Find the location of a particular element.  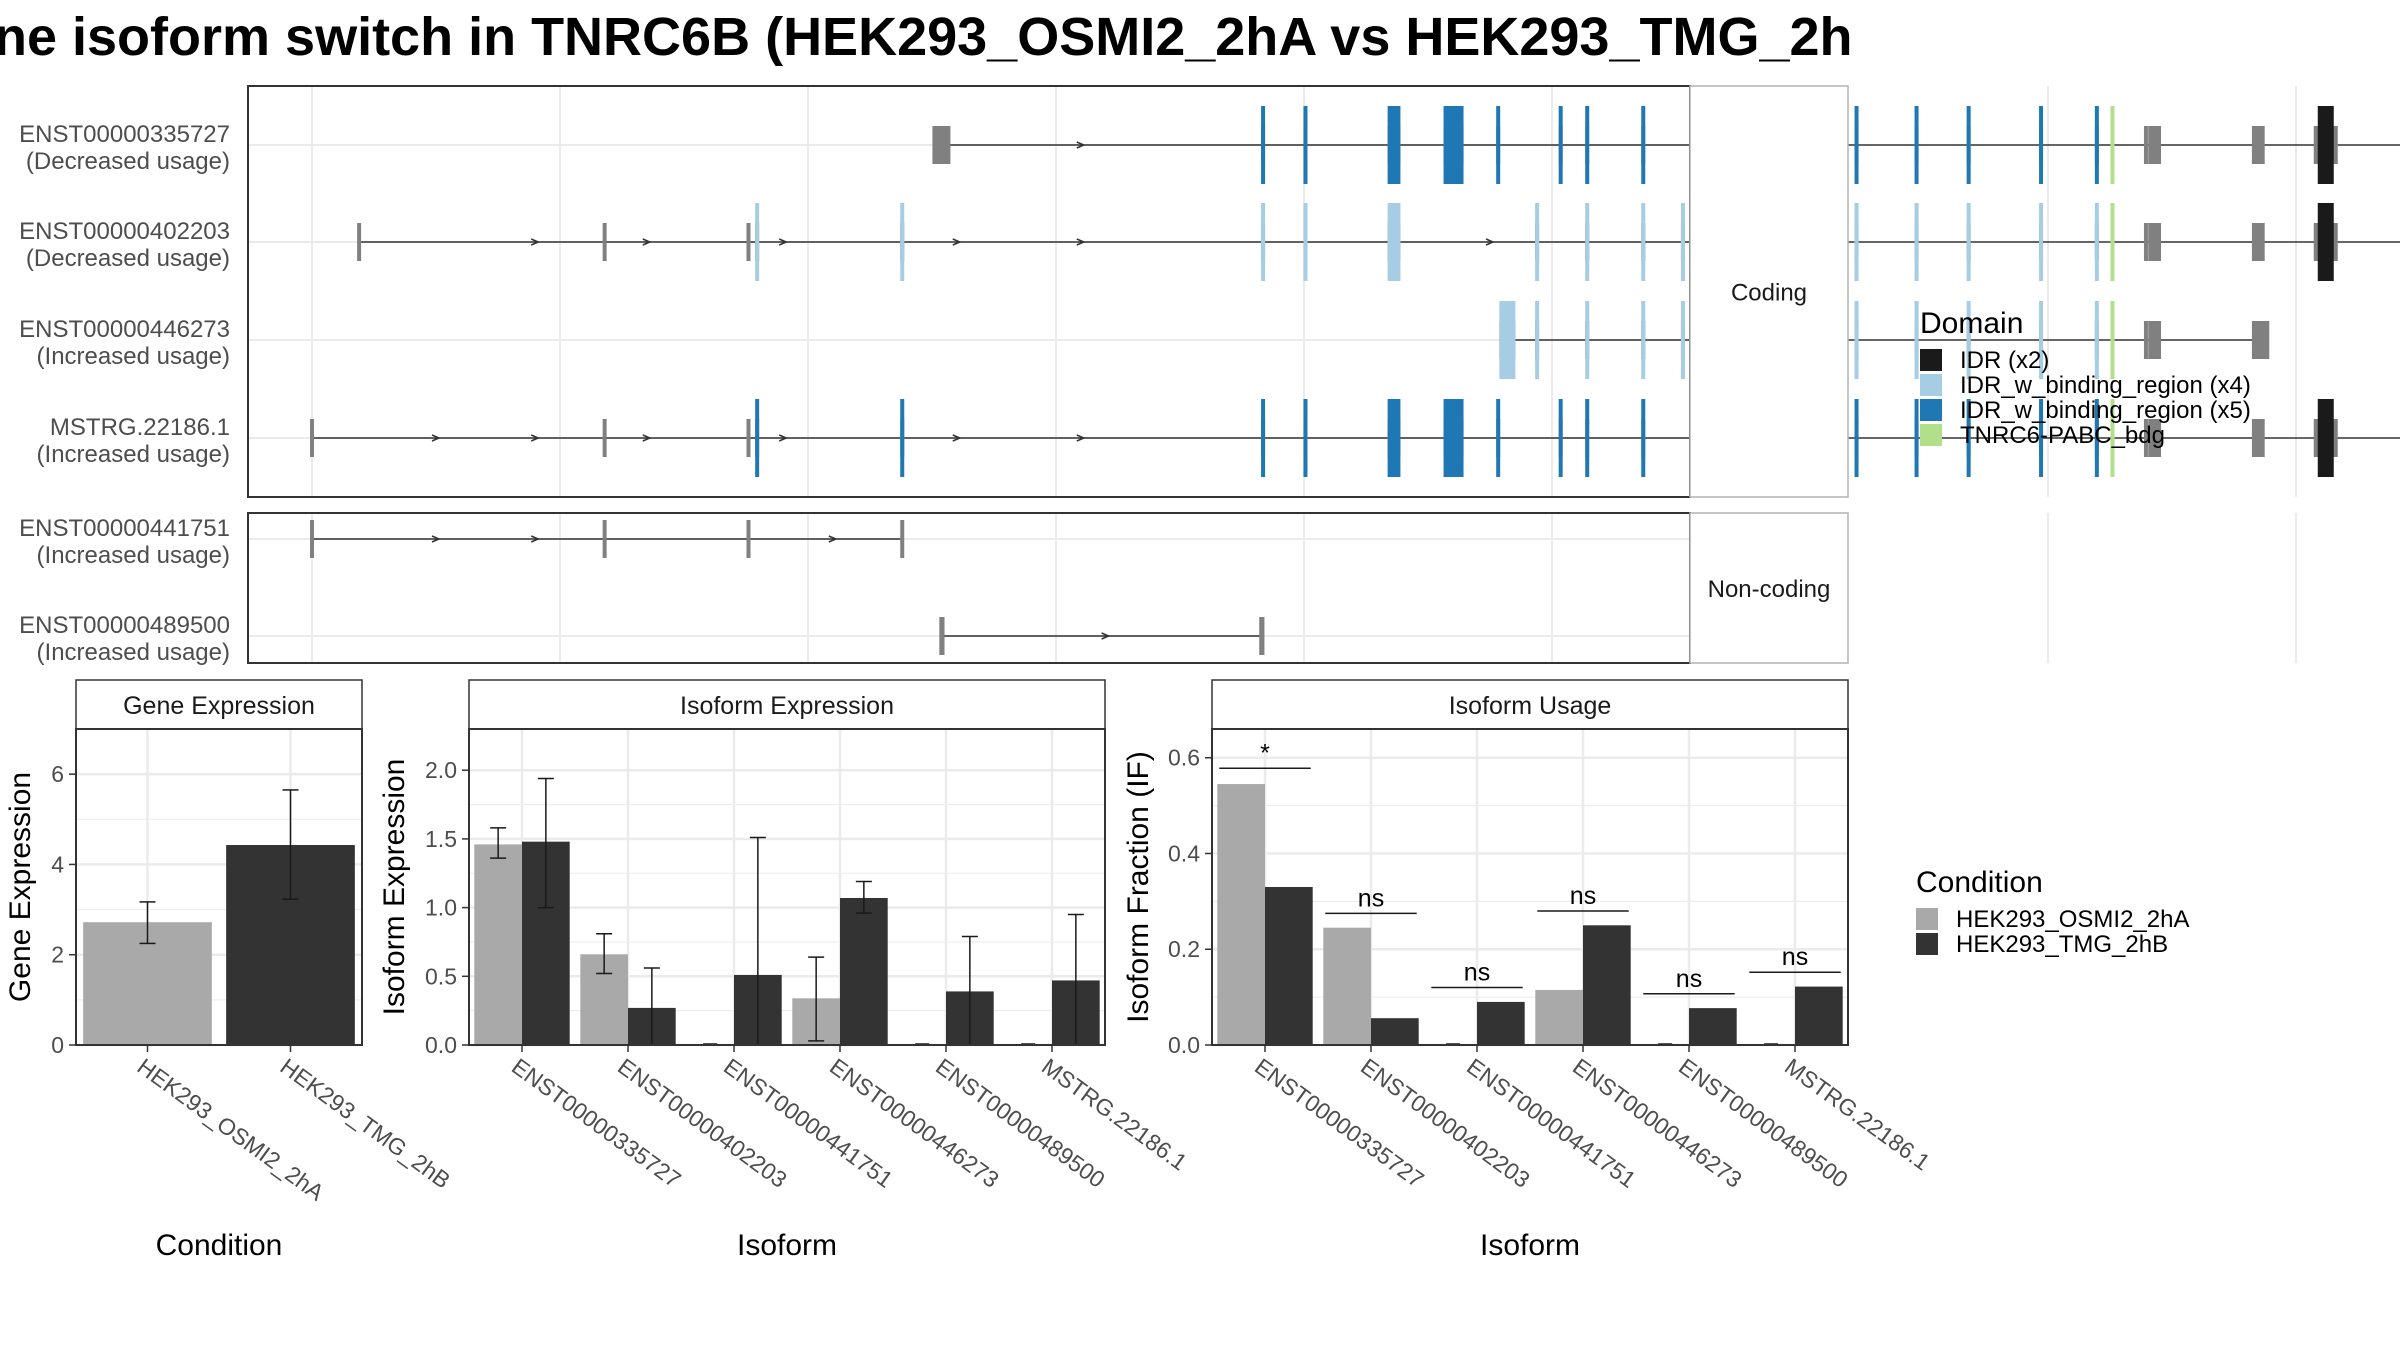

transcript-usage-label: (Decreased usage) is located at coordinates (128, 161).